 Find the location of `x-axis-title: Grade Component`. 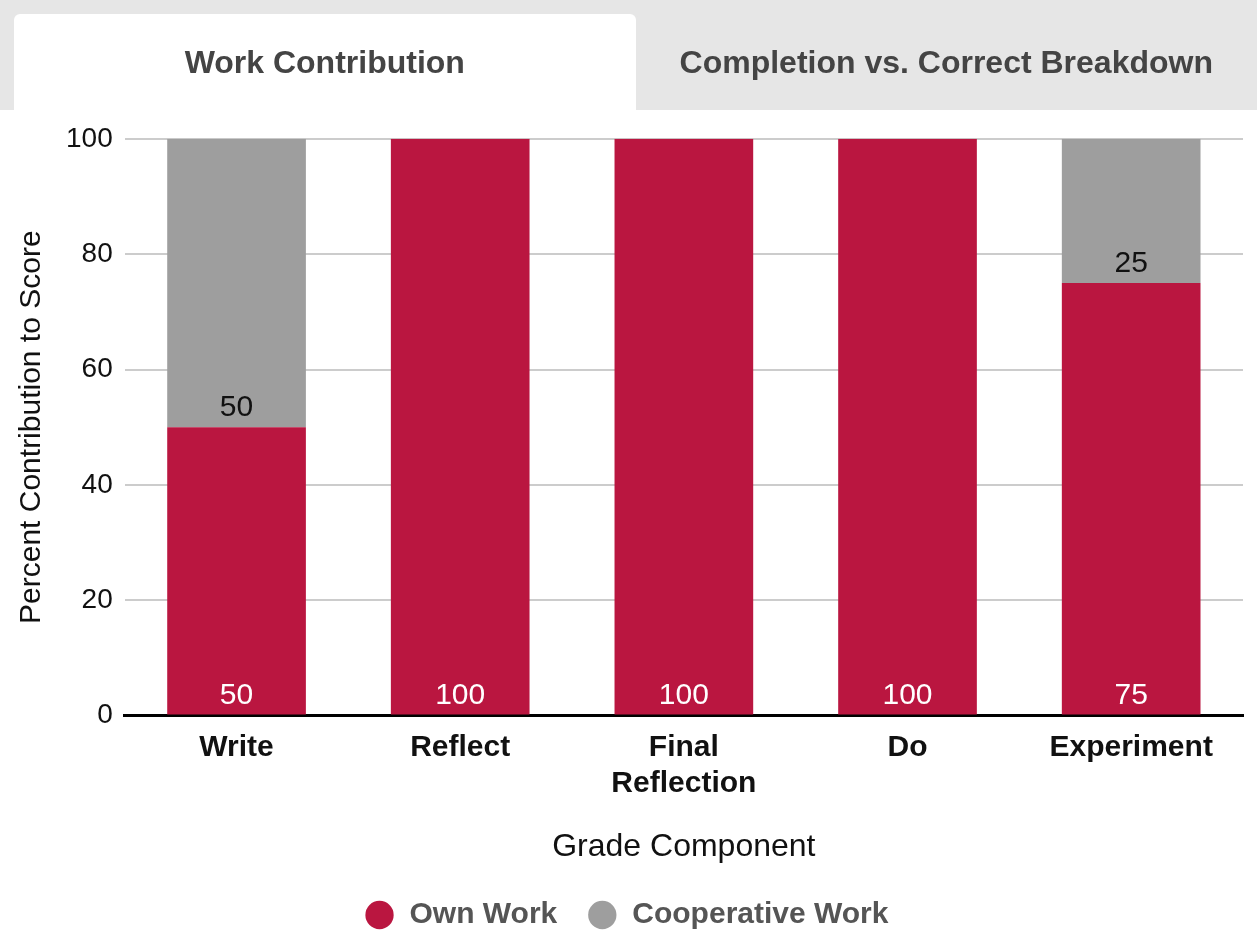

x-axis-title: Grade Component is located at coordinates (684, 844).